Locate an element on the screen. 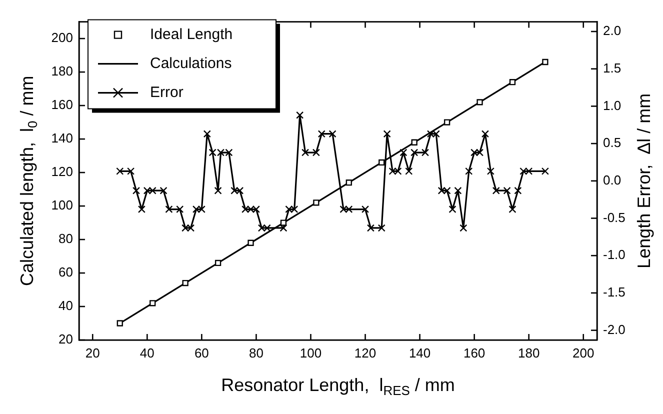  legend-label: Error is located at coordinates (167, 92).